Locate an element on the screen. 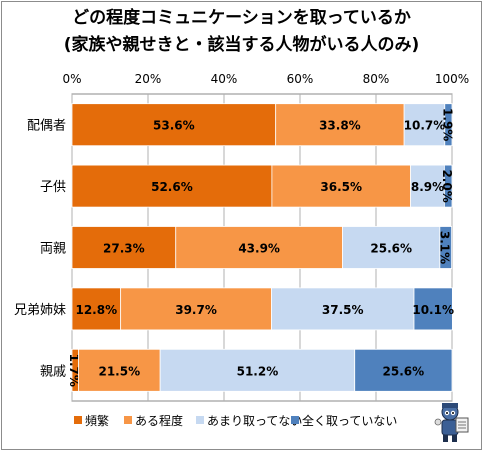  data-label: 33.8% is located at coordinates (340, 126).